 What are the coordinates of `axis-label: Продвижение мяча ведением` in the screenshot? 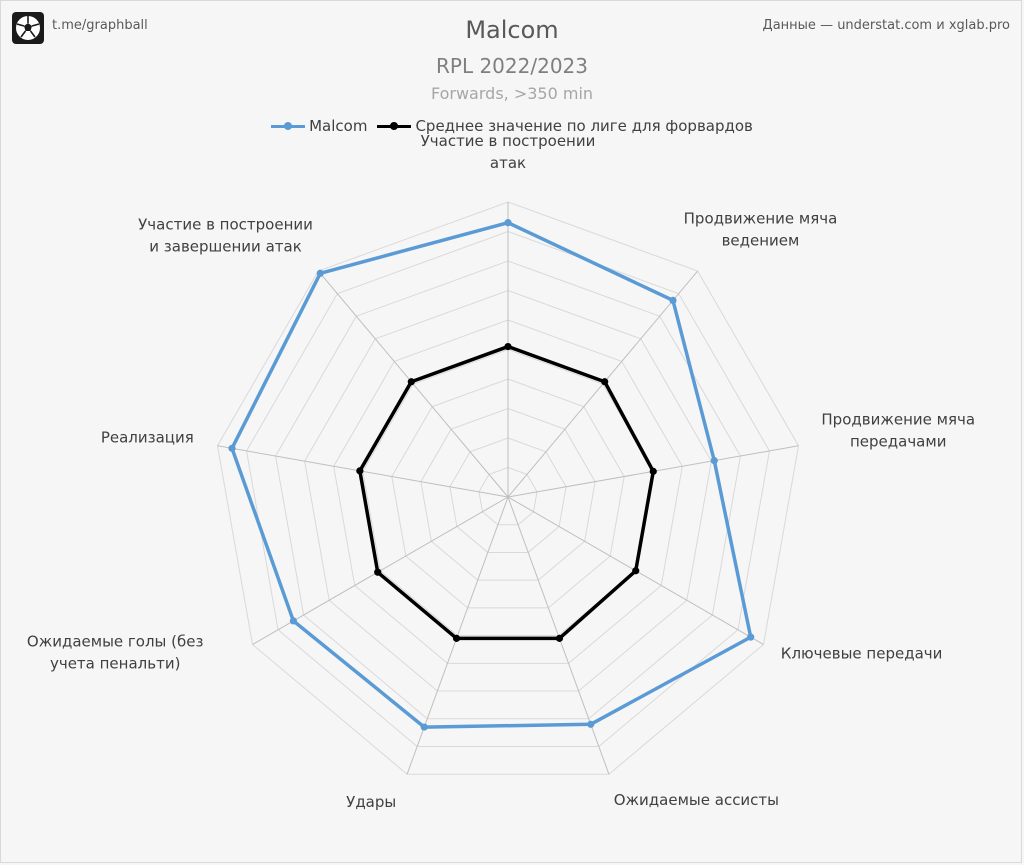 It's located at (761, 230).